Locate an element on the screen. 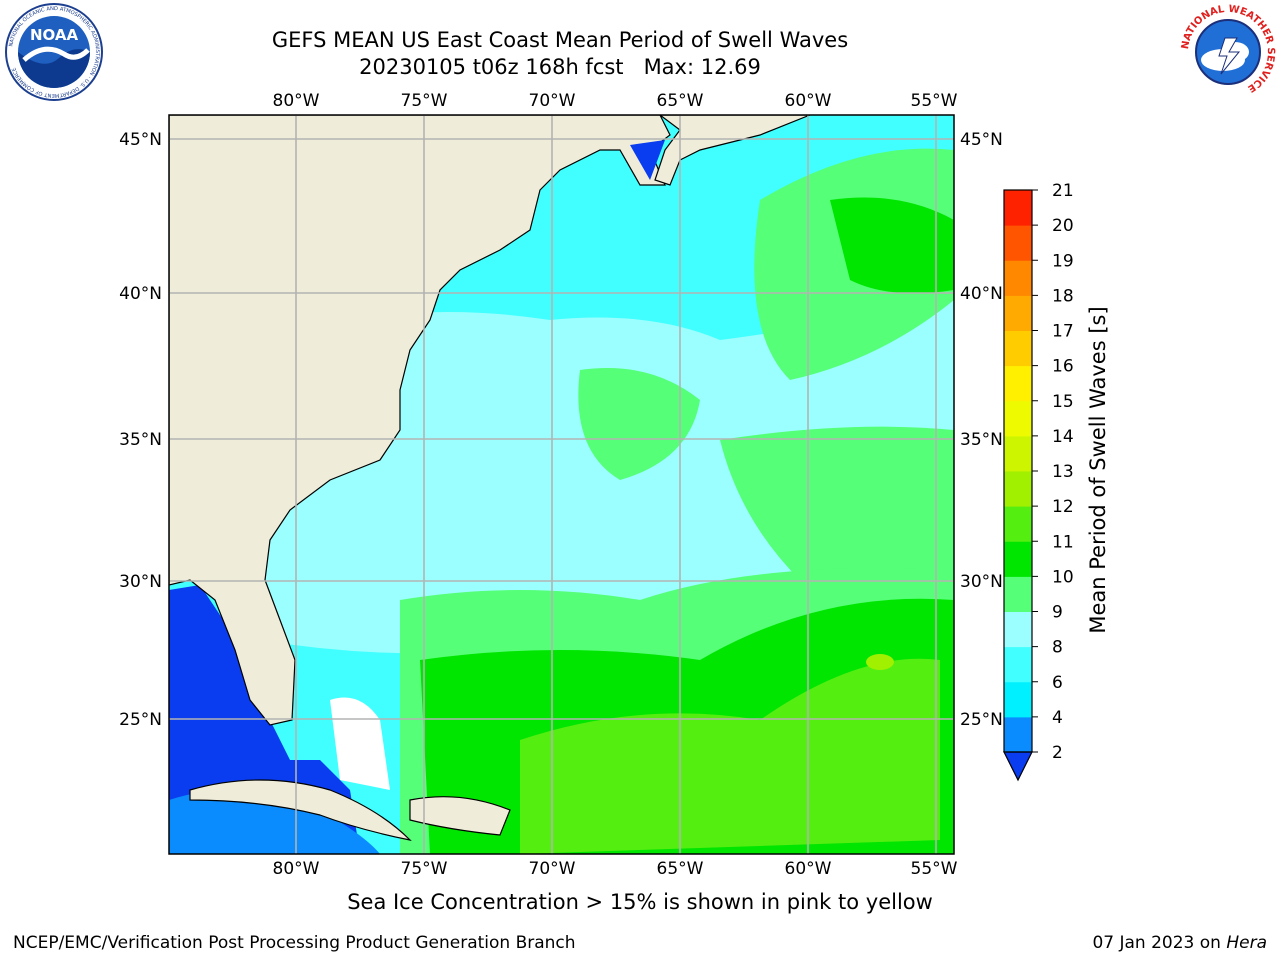 This screenshot has width=1280, height=960. date-line: 07 Jan 2023 on Hera is located at coordinates (1179, 943).